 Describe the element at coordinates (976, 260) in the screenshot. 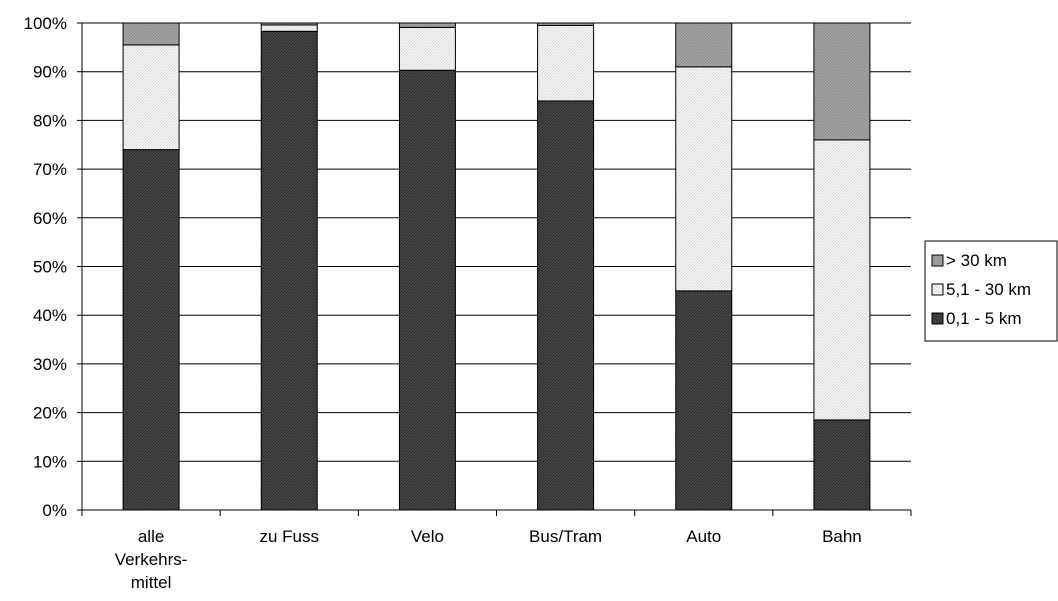

I see `legend-label: > 30 km` at that location.